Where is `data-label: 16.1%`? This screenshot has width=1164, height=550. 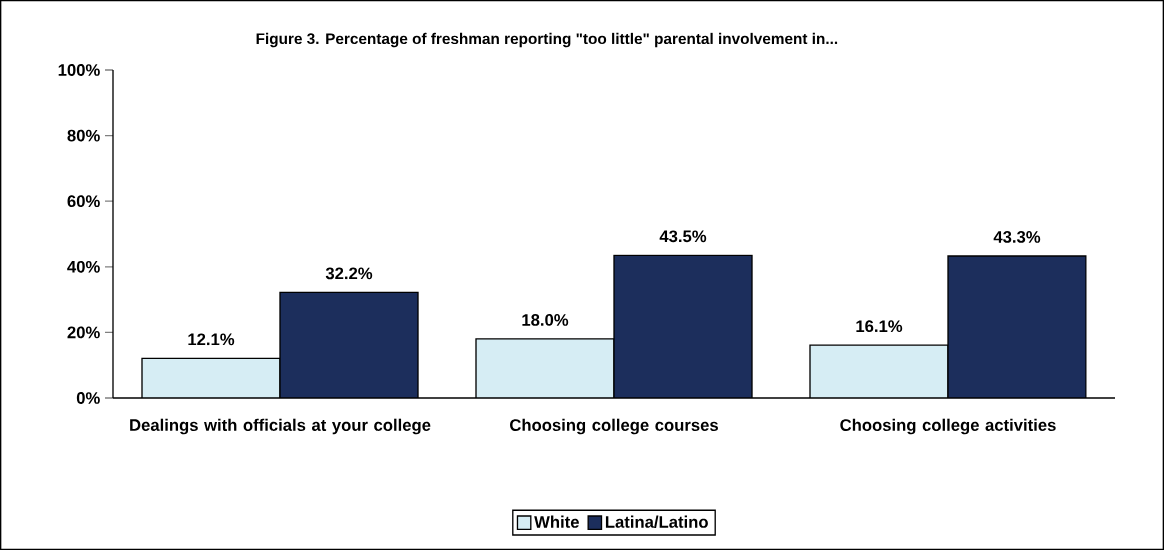
data-label: 16.1% is located at coordinates (879, 326).